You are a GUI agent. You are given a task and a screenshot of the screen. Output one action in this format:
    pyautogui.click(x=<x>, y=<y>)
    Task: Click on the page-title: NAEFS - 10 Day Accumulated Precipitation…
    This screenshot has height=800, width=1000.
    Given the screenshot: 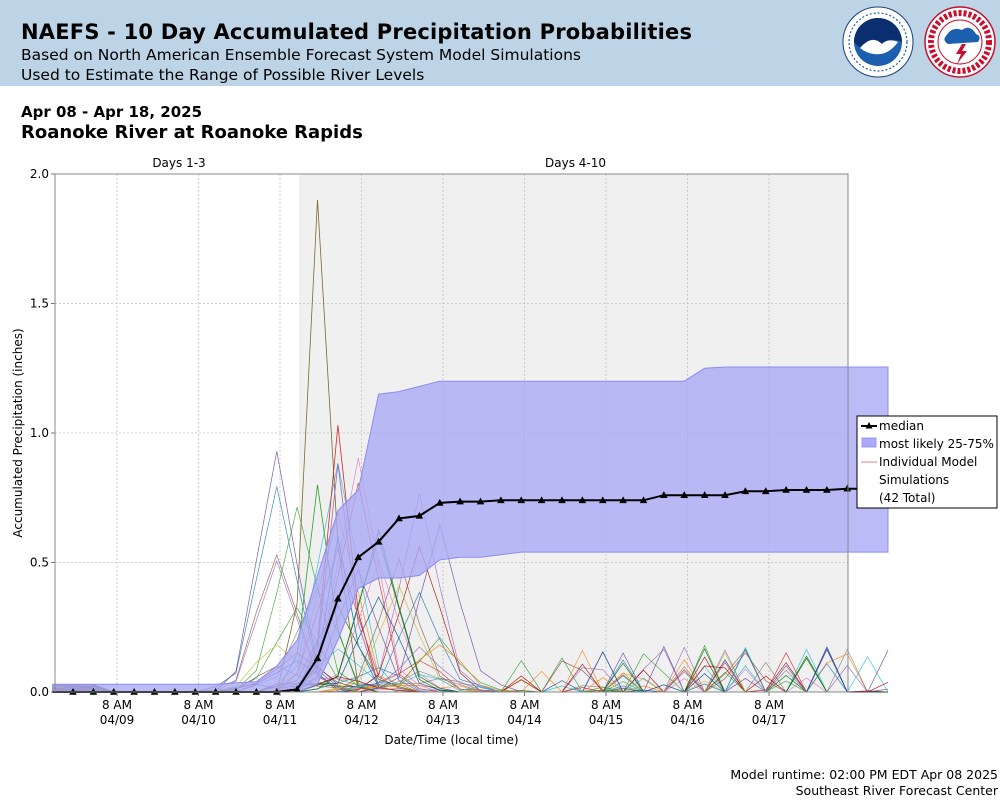 What is the action you would take?
    pyautogui.click(x=357, y=32)
    